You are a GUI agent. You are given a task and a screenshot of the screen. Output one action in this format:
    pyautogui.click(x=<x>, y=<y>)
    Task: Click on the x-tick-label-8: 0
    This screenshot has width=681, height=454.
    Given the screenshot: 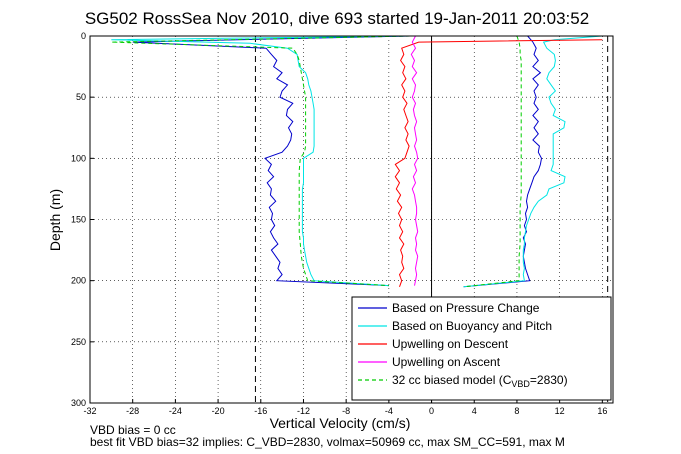 What is the action you would take?
    pyautogui.click(x=431, y=411)
    